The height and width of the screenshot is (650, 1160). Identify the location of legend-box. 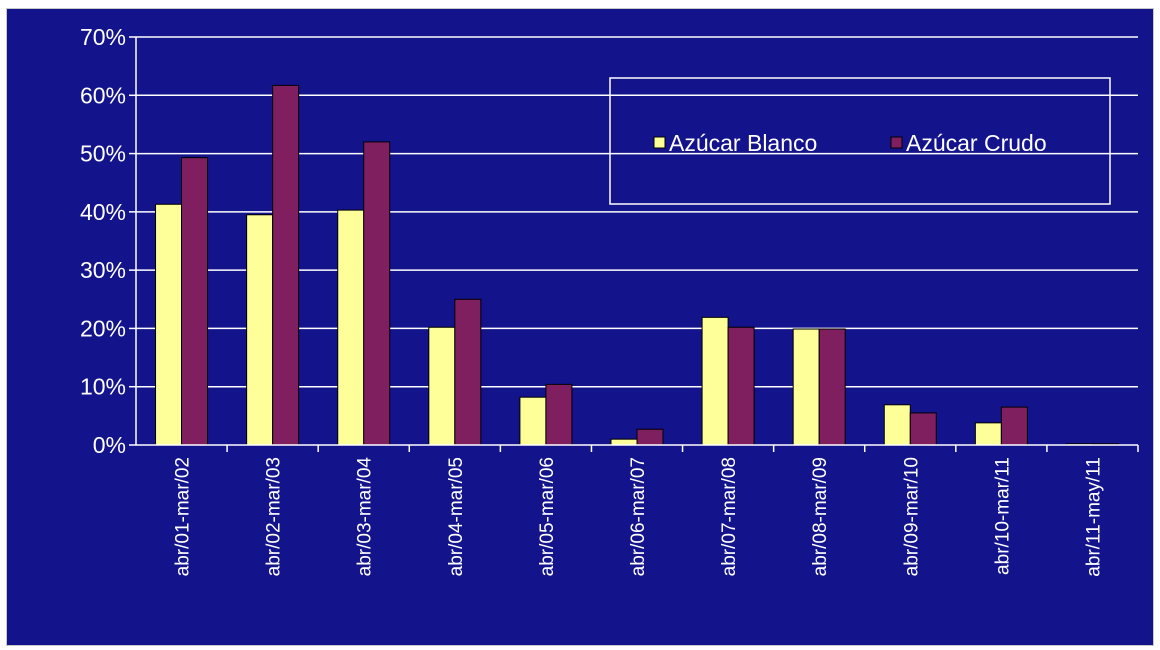
(860, 141).